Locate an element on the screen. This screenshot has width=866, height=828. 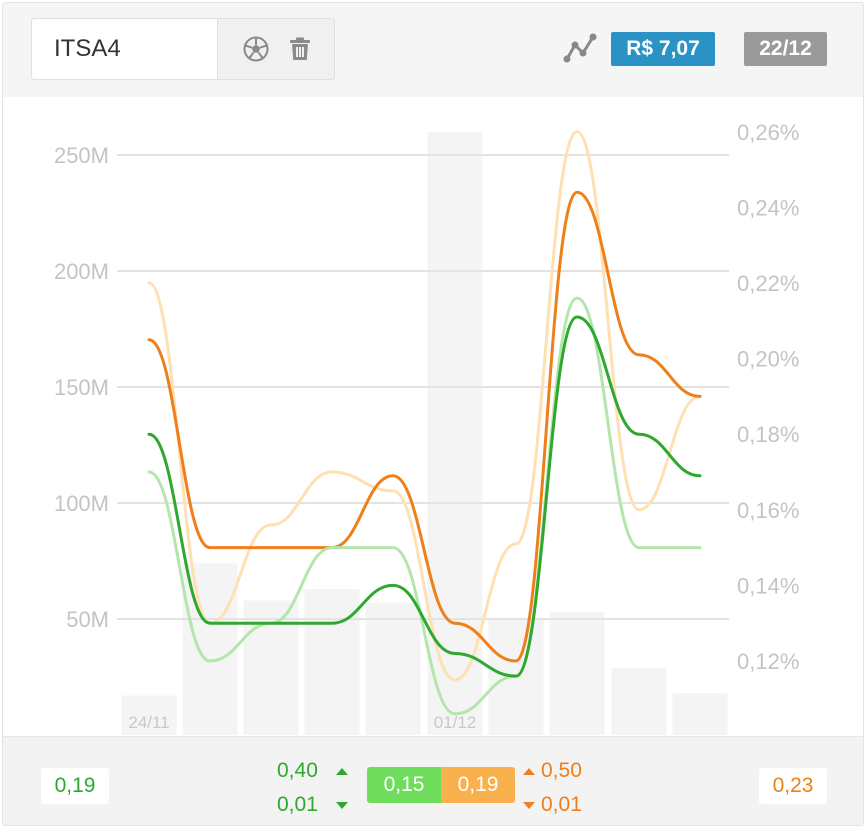
right-axis: 0,12% 0,14% 0,16% 0,18% 0,20% 0,22% 0,24% 0,26% is located at coordinates (768, 397).